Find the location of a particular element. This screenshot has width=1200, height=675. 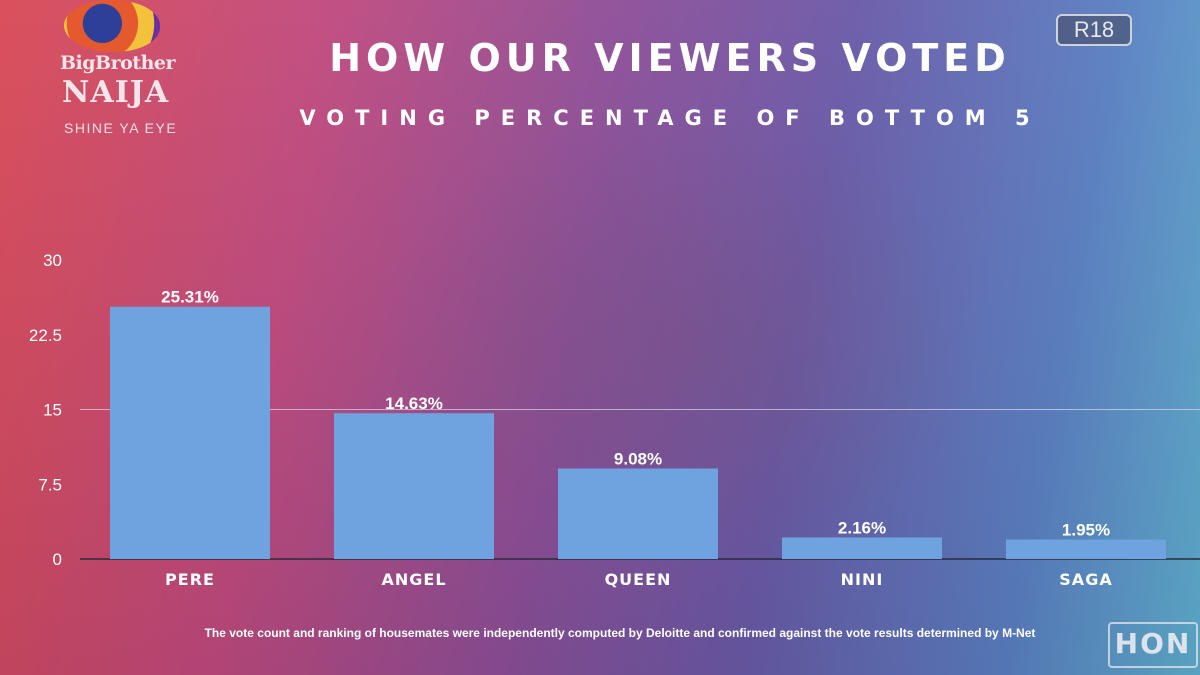

show-logo: BigBrother NAIJA SHINE YA EYE is located at coordinates (117, 75).